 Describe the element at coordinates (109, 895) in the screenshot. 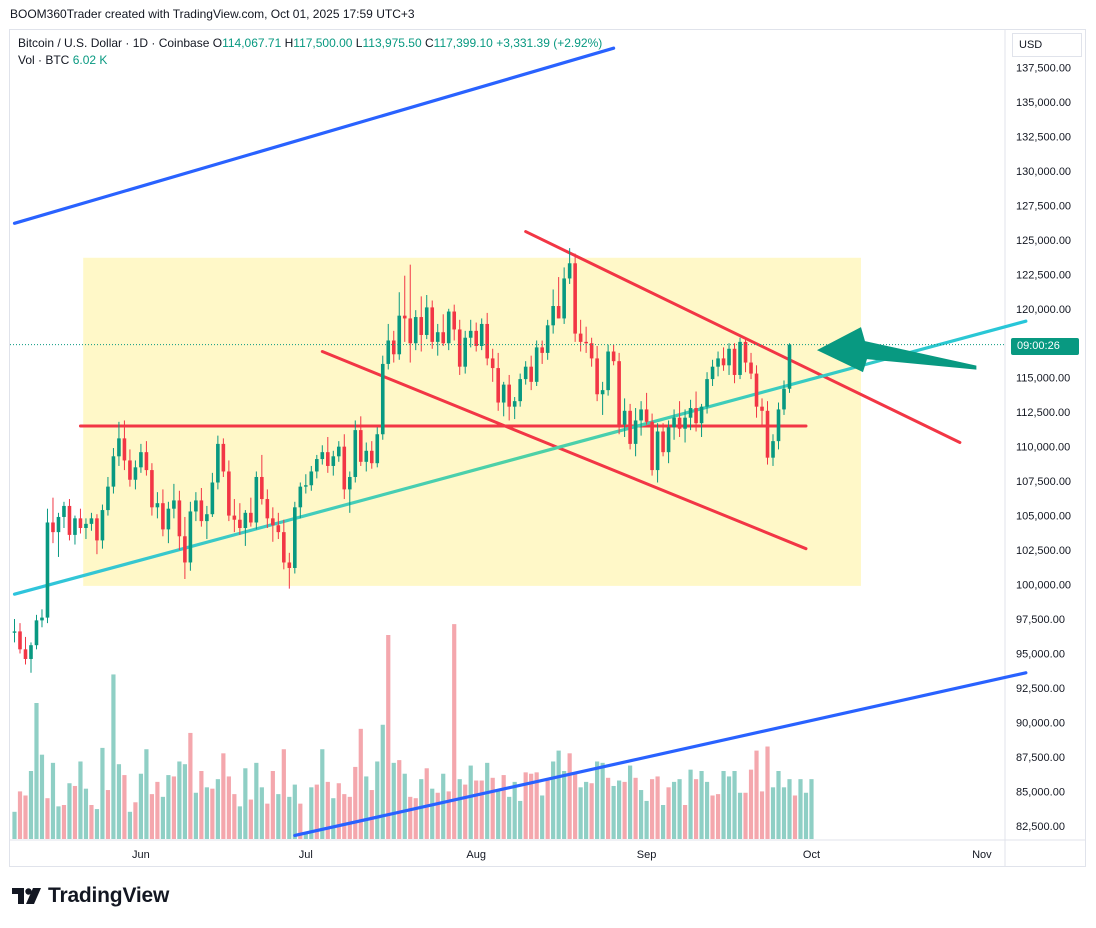

I see `tradingview-logo-text: TradingView` at that location.